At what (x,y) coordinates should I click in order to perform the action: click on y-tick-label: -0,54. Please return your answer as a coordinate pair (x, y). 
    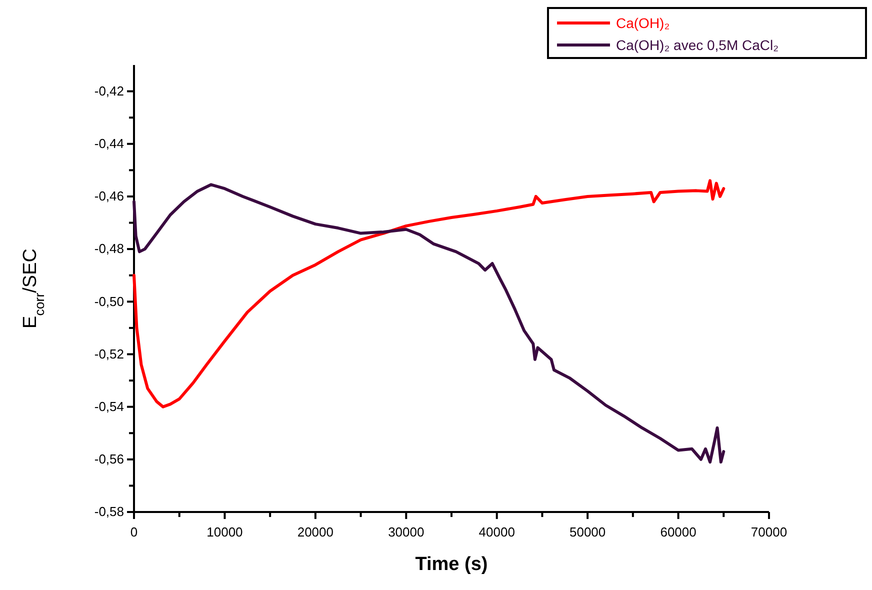
    Looking at the image, I should click on (109, 406).